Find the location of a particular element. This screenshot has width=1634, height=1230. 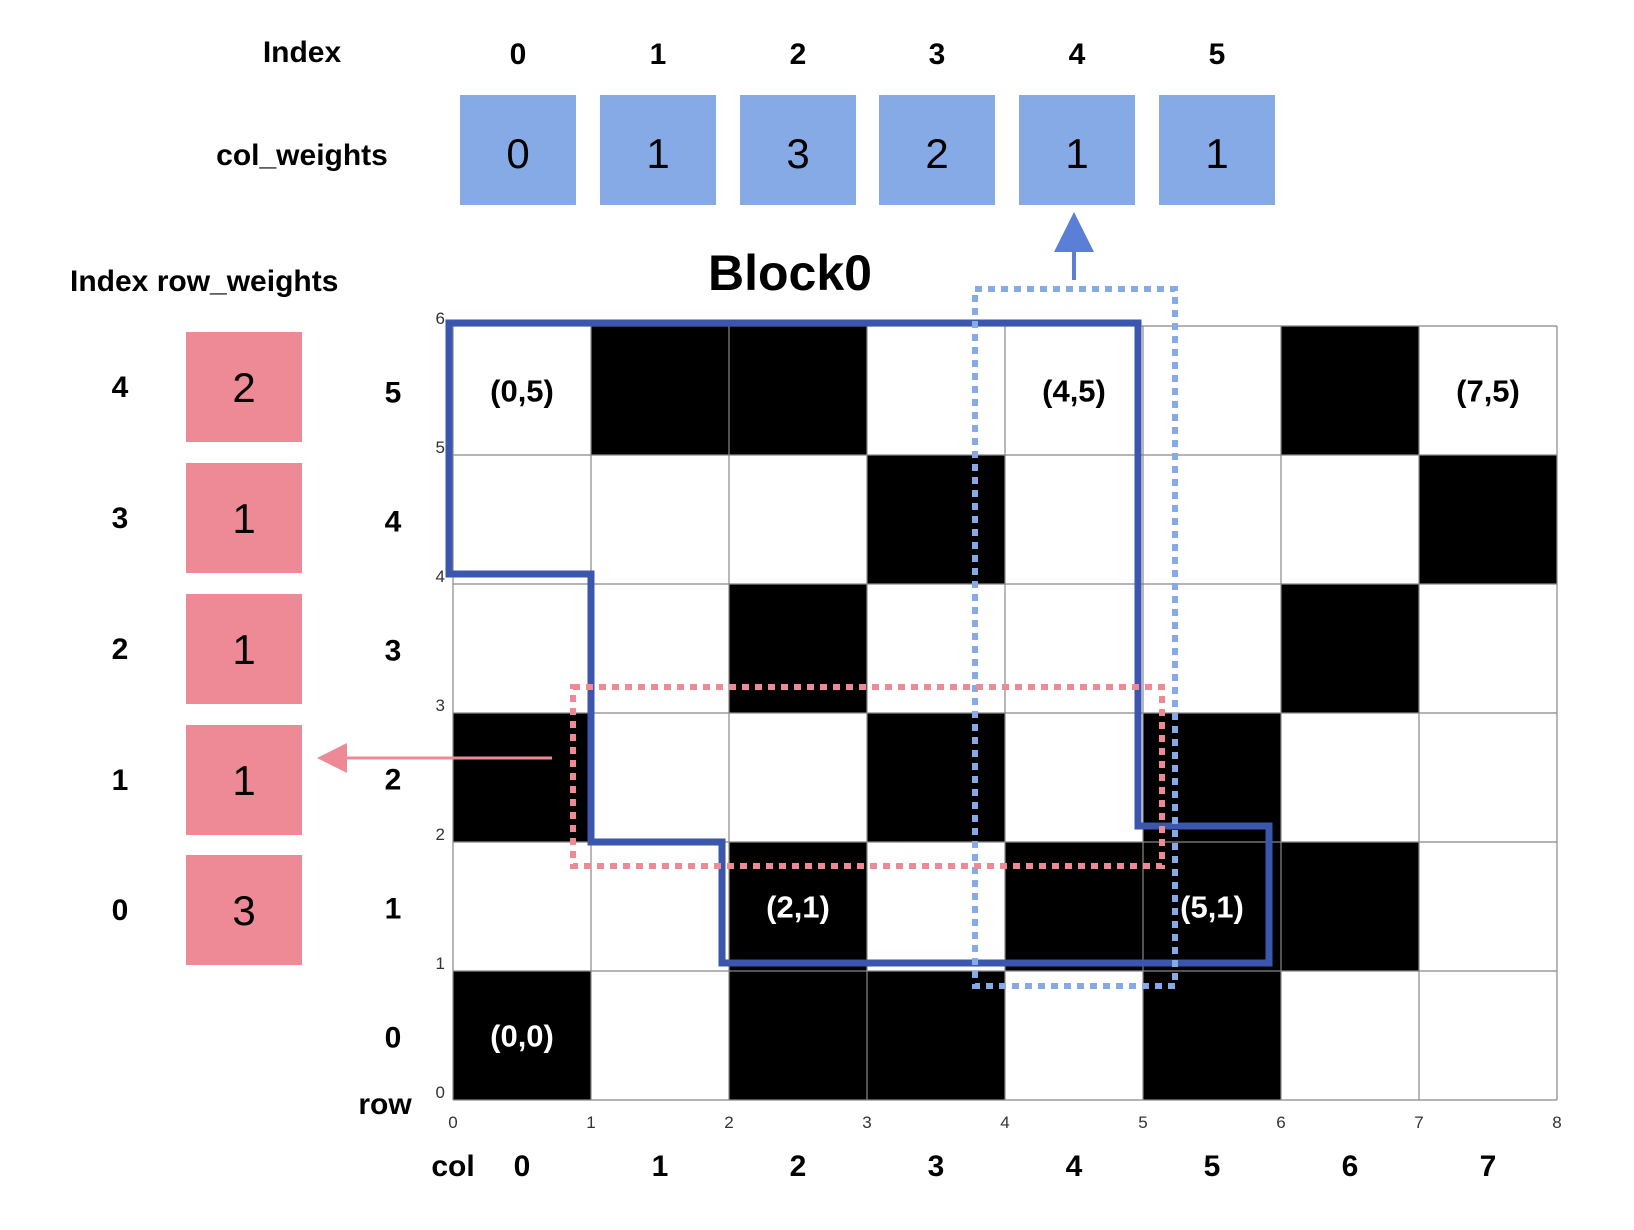

cell-coordinate-label: (5,1) is located at coordinates (1212, 907).